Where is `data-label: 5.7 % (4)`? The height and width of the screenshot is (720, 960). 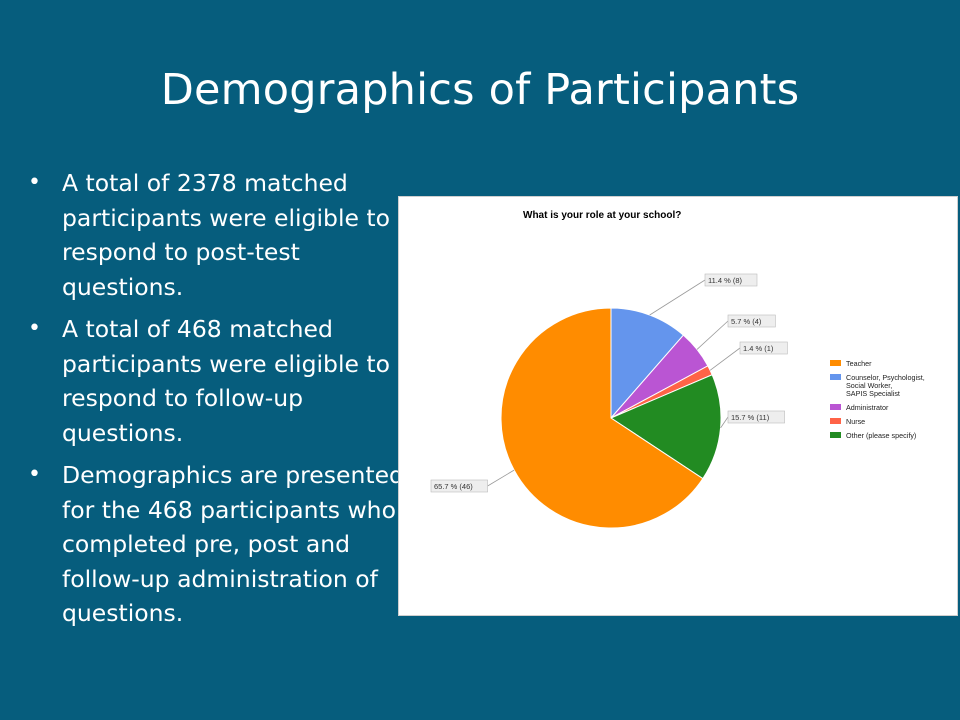
data-label: 5.7 % (4) is located at coordinates (746, 321).